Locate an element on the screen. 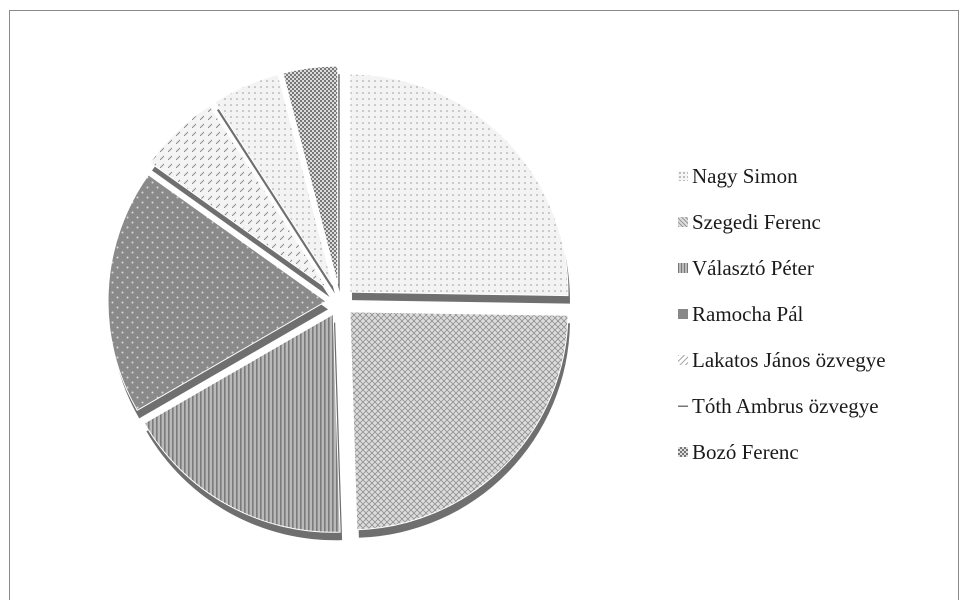  legend-label: Tóth Ambrus özvegye is located at coordinates (785, 405).